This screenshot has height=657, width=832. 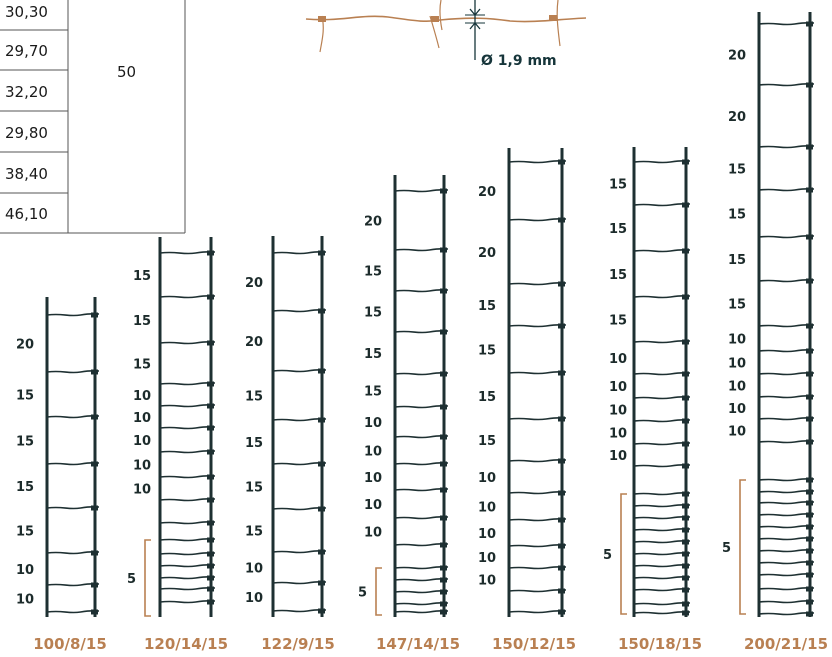 I want to click on table-grid, so click(x=93, y=117).